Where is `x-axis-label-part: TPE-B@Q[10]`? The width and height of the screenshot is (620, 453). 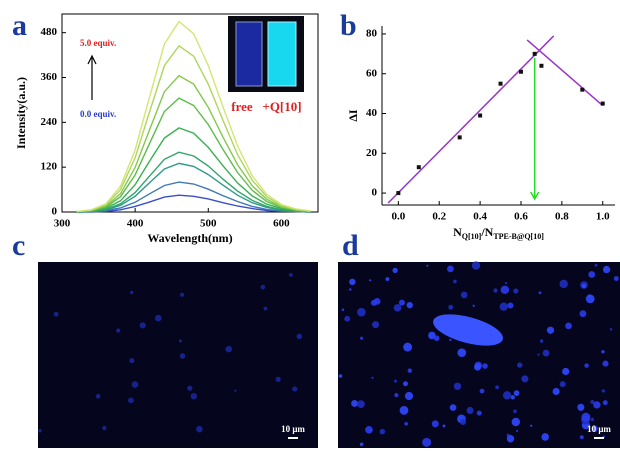
x-axis-label-part: TPE-B@Q[10] is located at coordinates (518, 236).